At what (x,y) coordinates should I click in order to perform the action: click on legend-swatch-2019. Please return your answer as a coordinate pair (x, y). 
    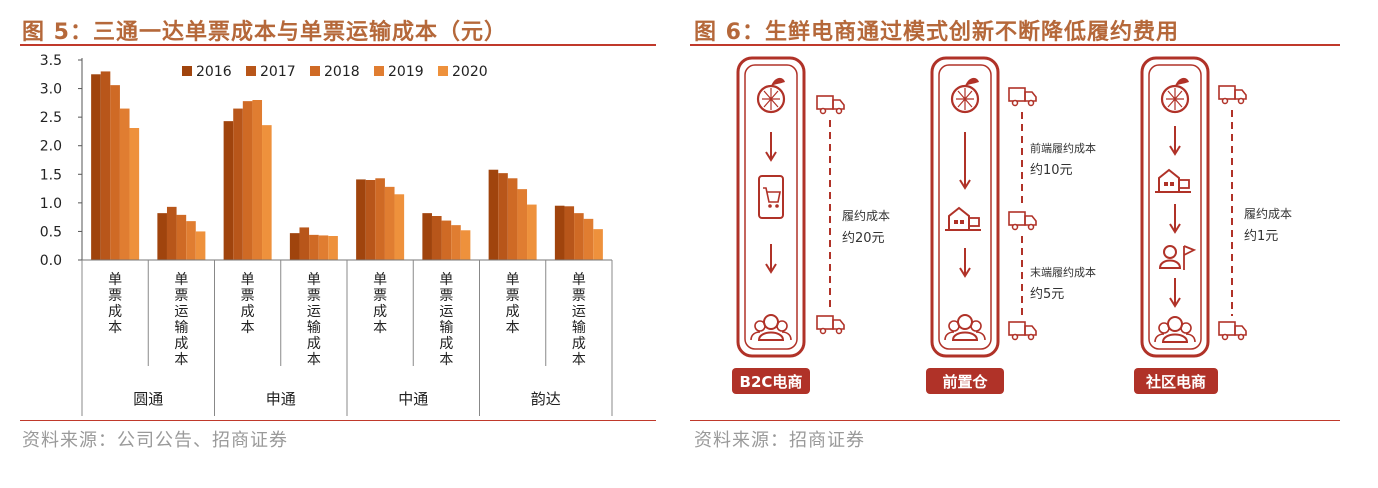
    Looking at the image, I should click on (379, 71).